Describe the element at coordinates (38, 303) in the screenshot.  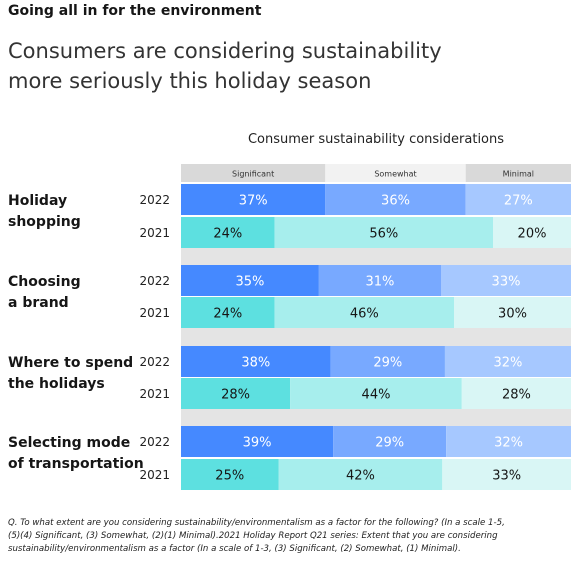
I see `category-label: a brand` at that location.